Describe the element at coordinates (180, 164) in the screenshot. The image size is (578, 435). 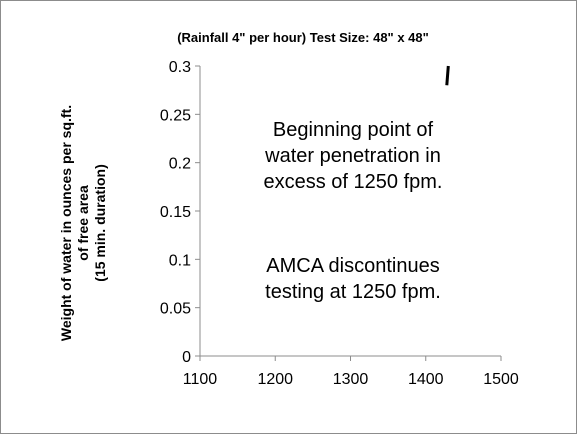
I see `y-tick-label: 0.2` at that location.